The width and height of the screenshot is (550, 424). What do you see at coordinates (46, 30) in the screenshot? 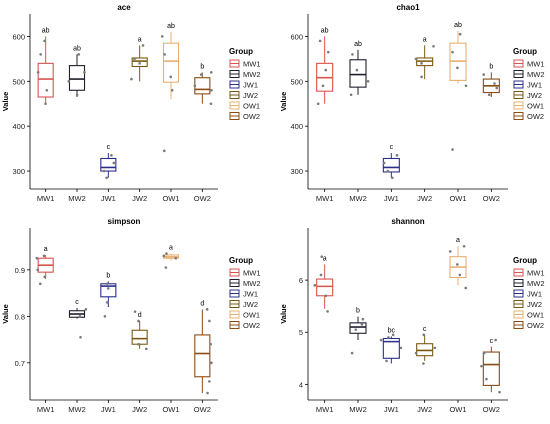
I see `significance-label: ab` at bounding box center [46, 30].